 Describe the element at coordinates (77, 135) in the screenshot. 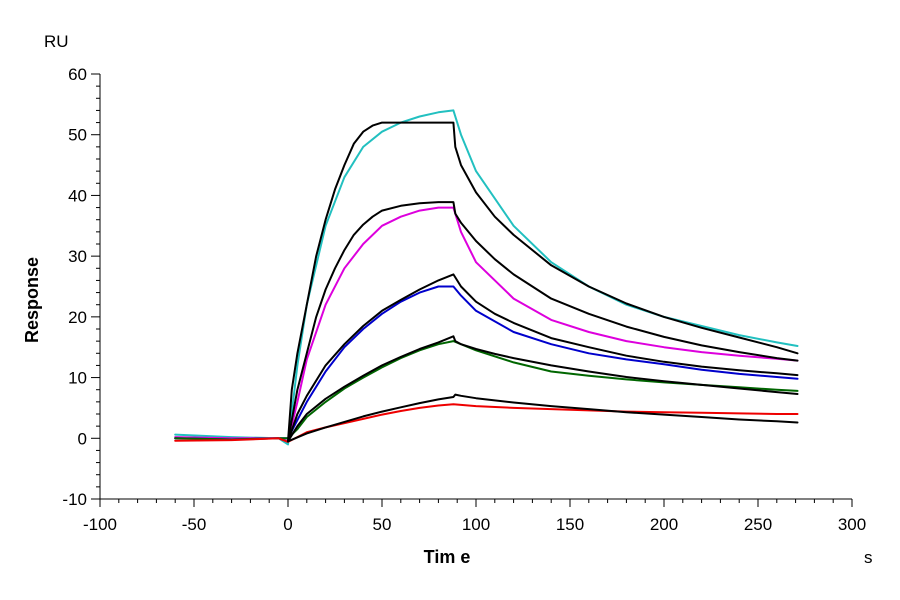

I see `y-tick-label: 50` at that location.